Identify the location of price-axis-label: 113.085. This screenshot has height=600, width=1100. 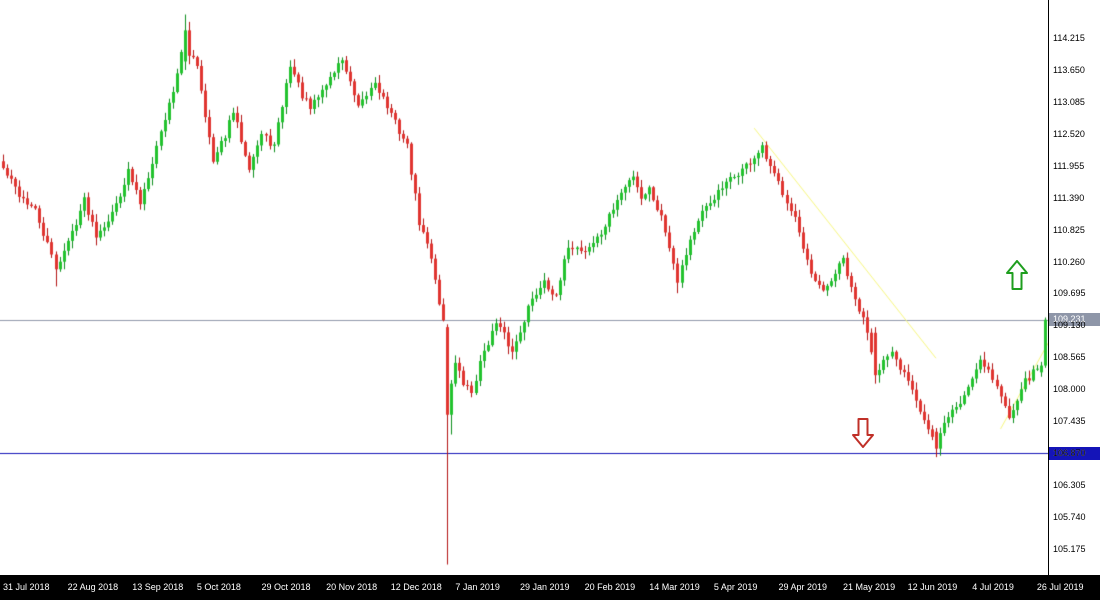
(1069, 101).